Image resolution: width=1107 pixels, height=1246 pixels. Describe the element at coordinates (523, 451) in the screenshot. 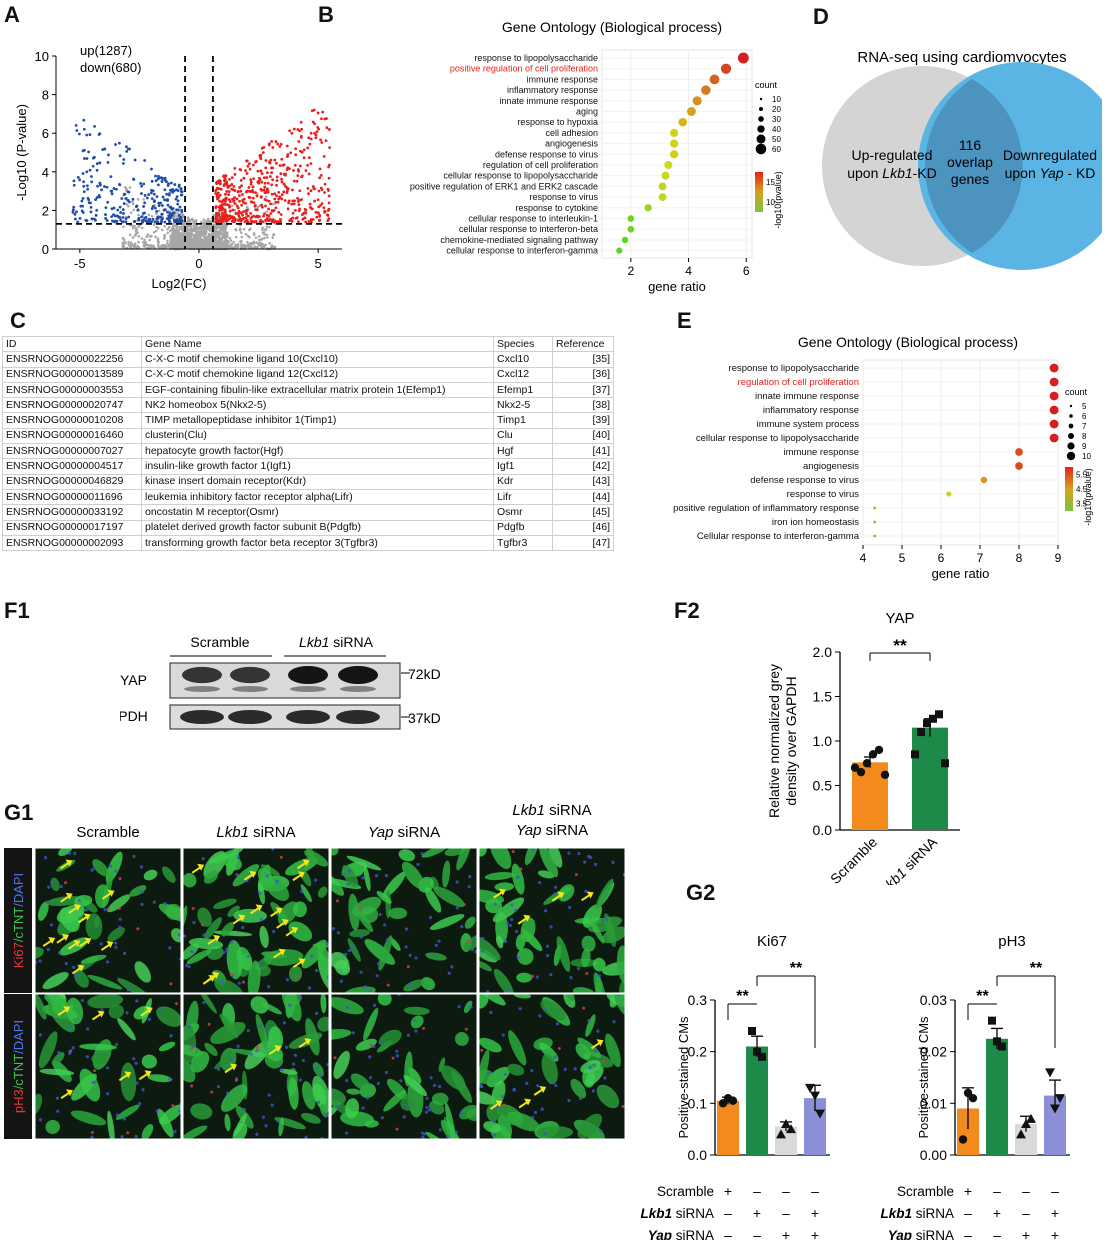

I see `table-cell-species: Hgf` at that location.